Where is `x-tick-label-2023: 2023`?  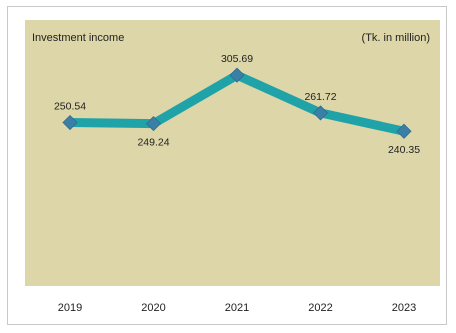 x-tick-label-2023: 2023 is located at coordinates (404, 308).